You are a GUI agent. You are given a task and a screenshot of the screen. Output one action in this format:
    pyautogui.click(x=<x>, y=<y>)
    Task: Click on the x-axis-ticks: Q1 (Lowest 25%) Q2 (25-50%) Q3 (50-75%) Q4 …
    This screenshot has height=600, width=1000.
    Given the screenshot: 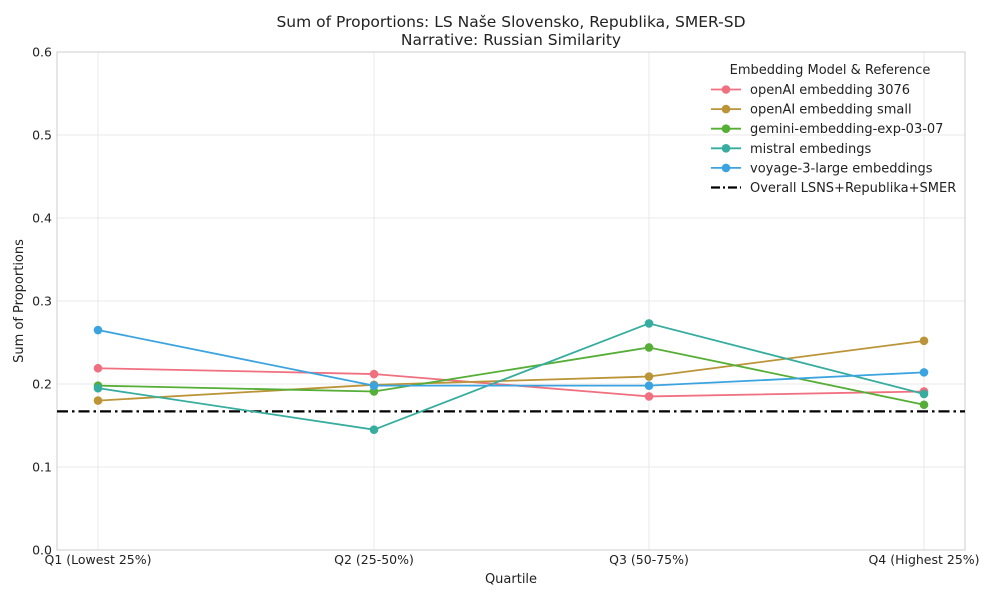 What is the action you would take?
    pyautogui.click(x=512, y=559)
    